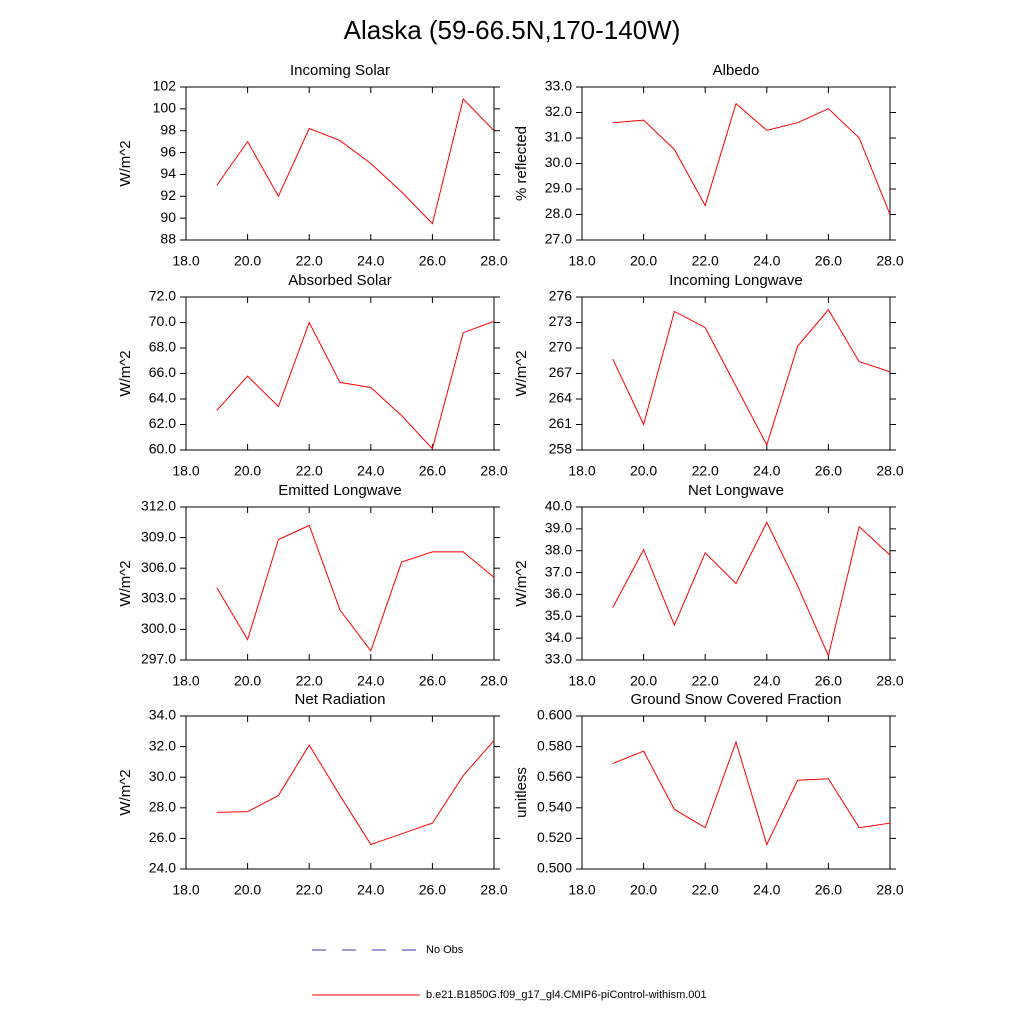 Image resolution: width=1024 pixels, height=1024 pixels. I want to click on y-tick-label: 26.0, so click(162, 837).